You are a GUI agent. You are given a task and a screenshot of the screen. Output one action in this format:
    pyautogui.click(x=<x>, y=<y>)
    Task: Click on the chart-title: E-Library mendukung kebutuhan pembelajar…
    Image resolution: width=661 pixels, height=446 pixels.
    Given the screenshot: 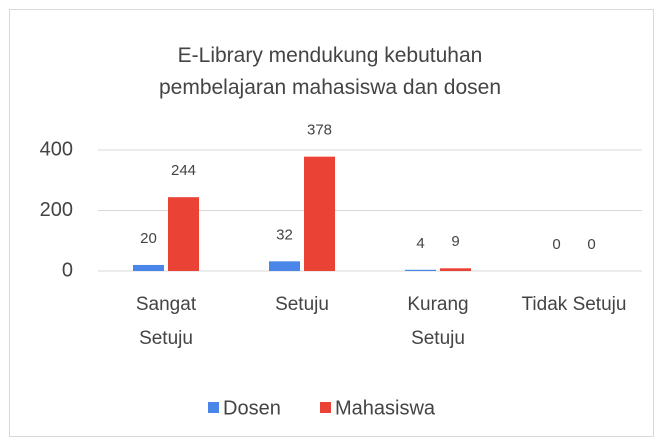 What is the action you would take?
    pyautogui.click(x=330, y=71)
    